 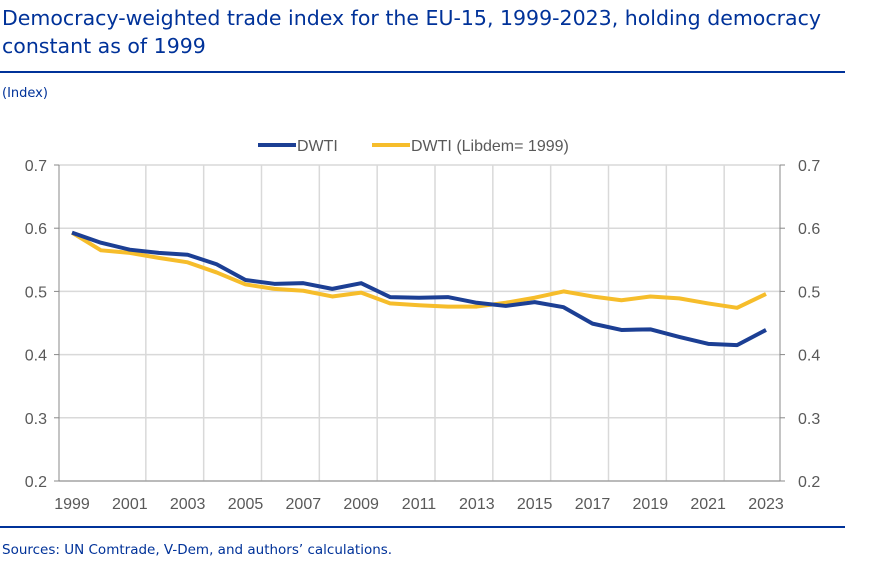 What do you see at coordinates (766, 504) in the screenshot?
I see `x-tick-label: 2023` at bounding box center [766, 504].